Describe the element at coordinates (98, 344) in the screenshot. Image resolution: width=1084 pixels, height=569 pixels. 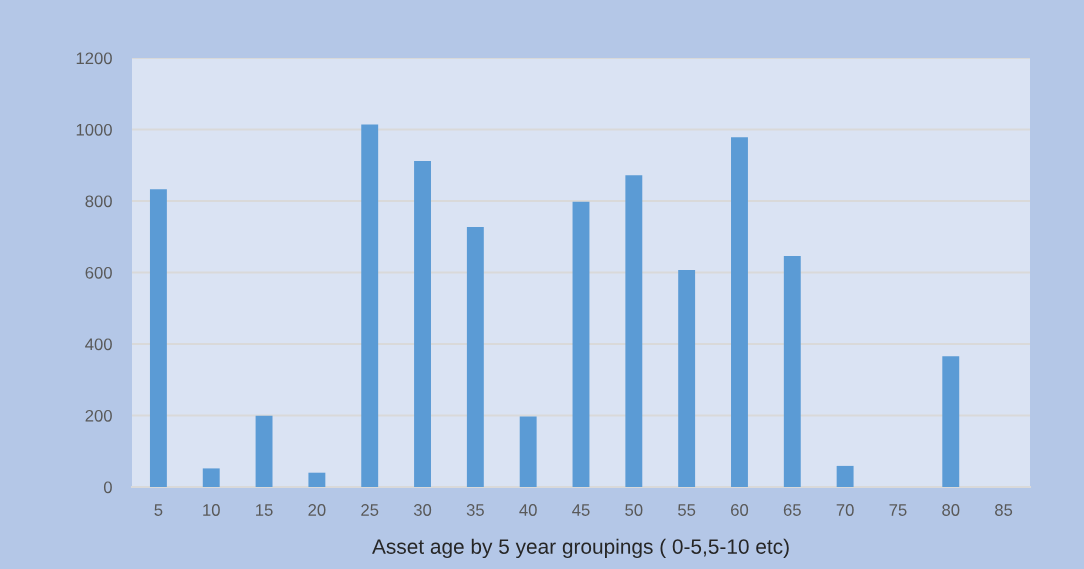
I see `y-tick-label: 400` at that location.